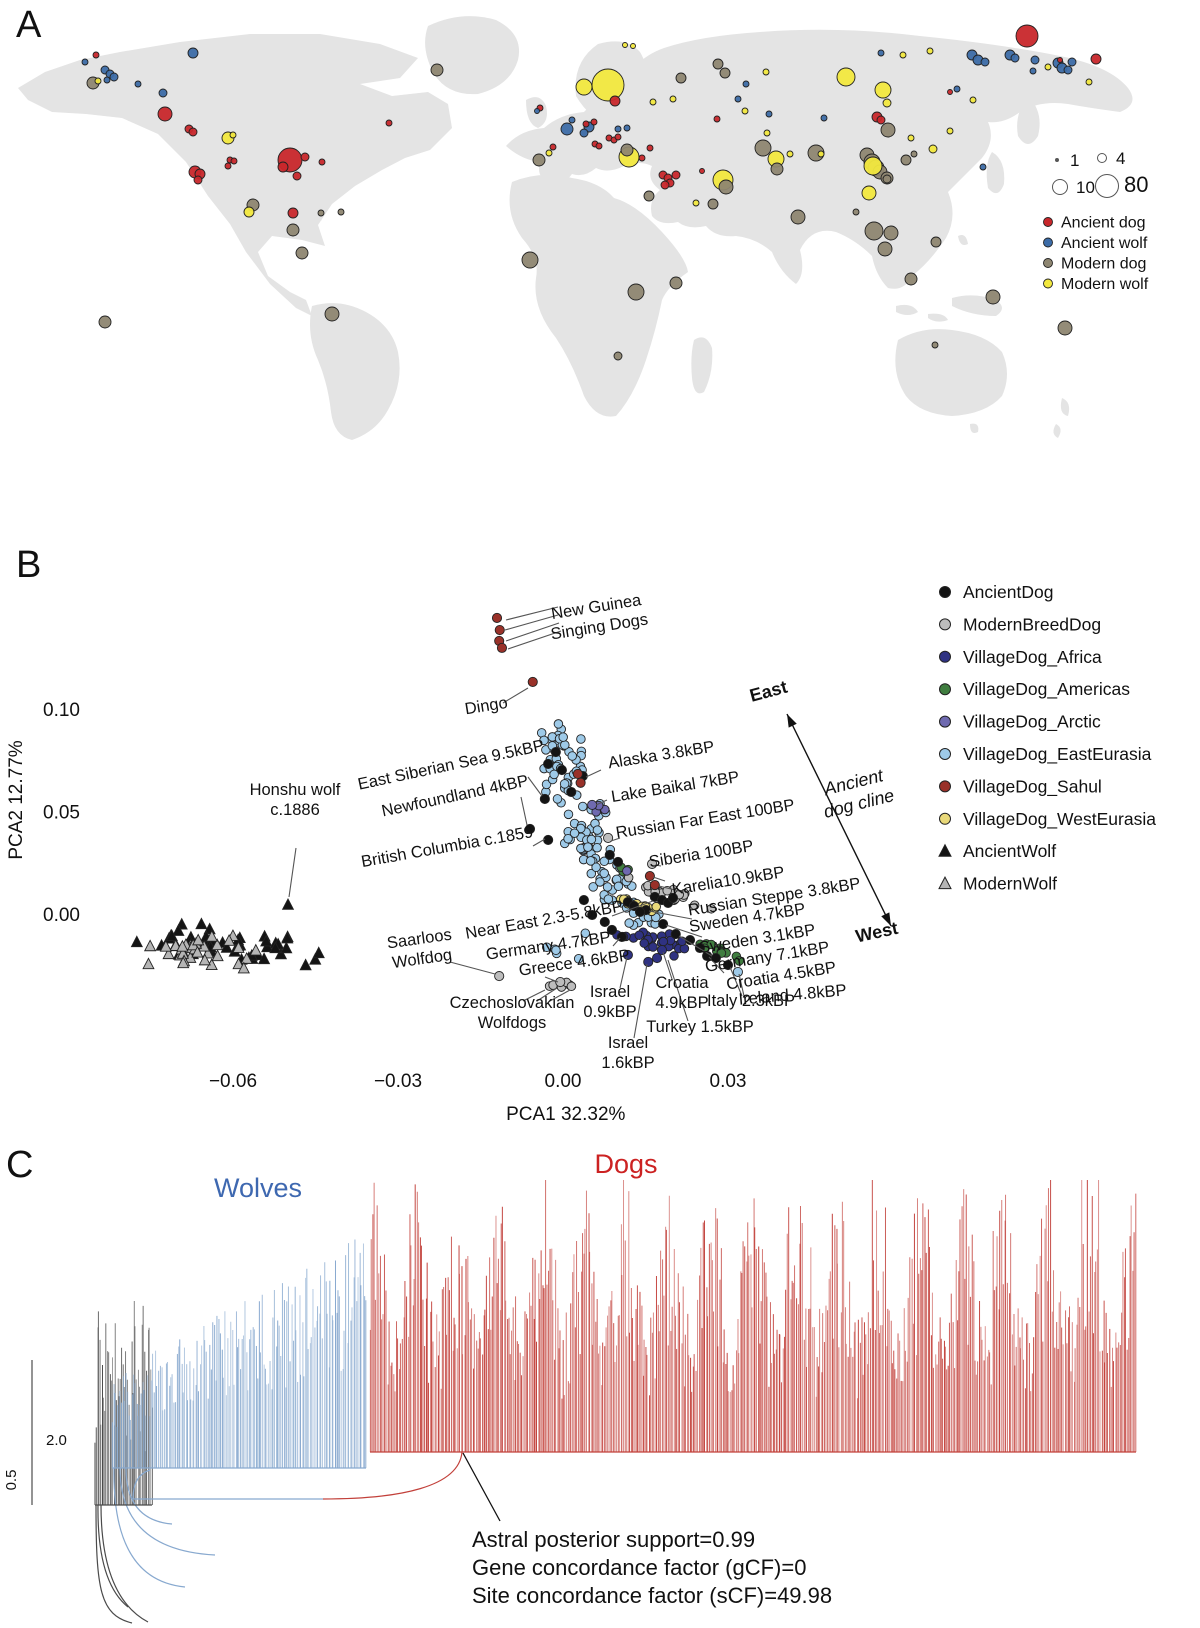 The width and height of the screenshot is (1200, 1628). I want to click on tree-branch, so click(167, 1511).